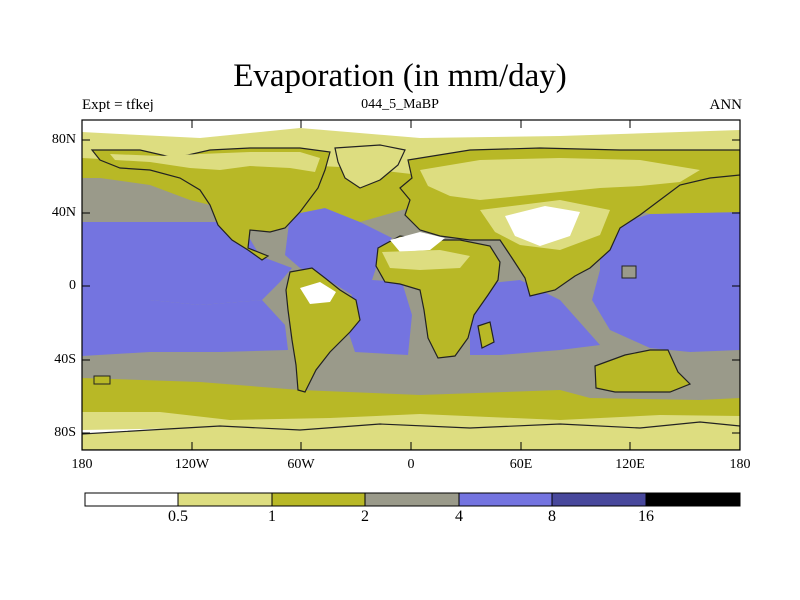 The width and height of the screenshot is (800, 600). I want to click on x-tick-60w: 60W, so click(301, 464).